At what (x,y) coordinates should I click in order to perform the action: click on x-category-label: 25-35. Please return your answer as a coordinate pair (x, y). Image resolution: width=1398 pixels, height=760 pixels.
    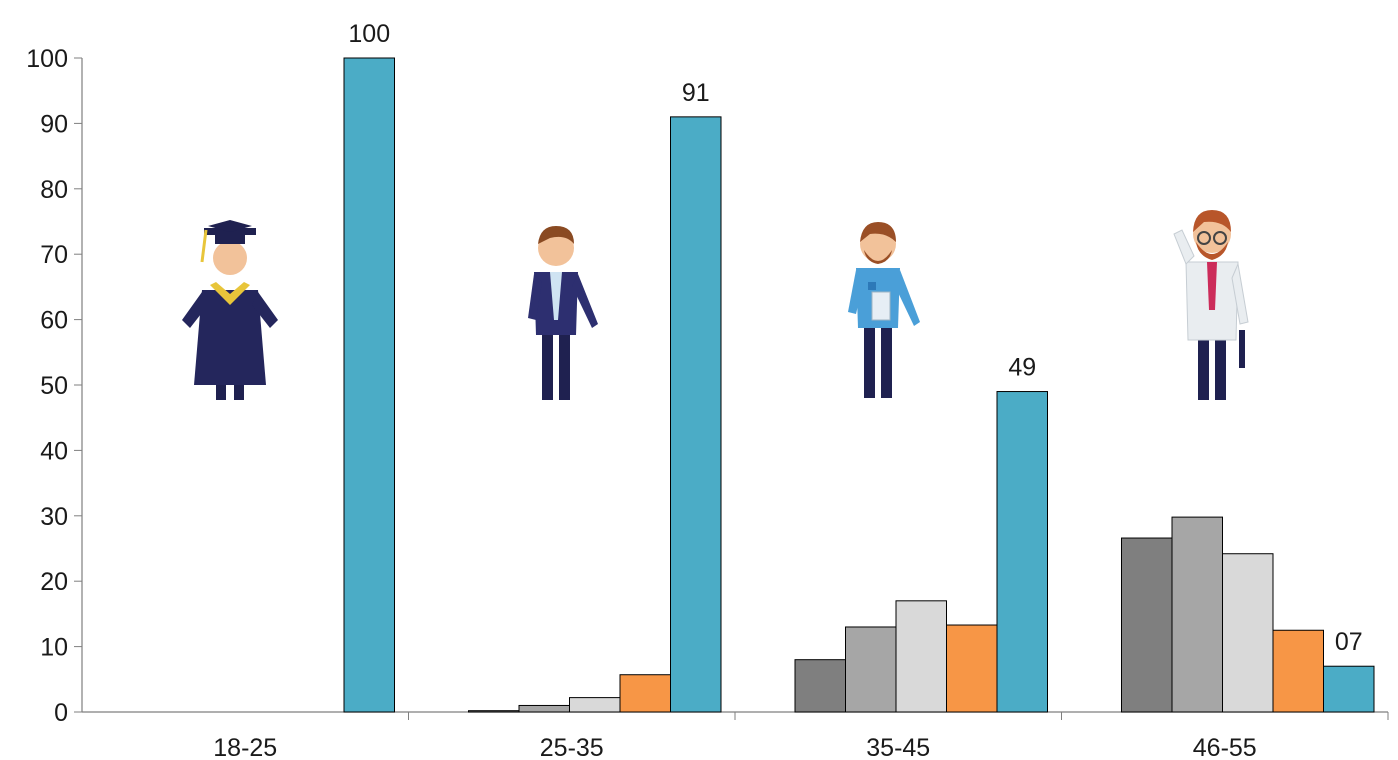
    Looking at the image, I should click on (572, 747).